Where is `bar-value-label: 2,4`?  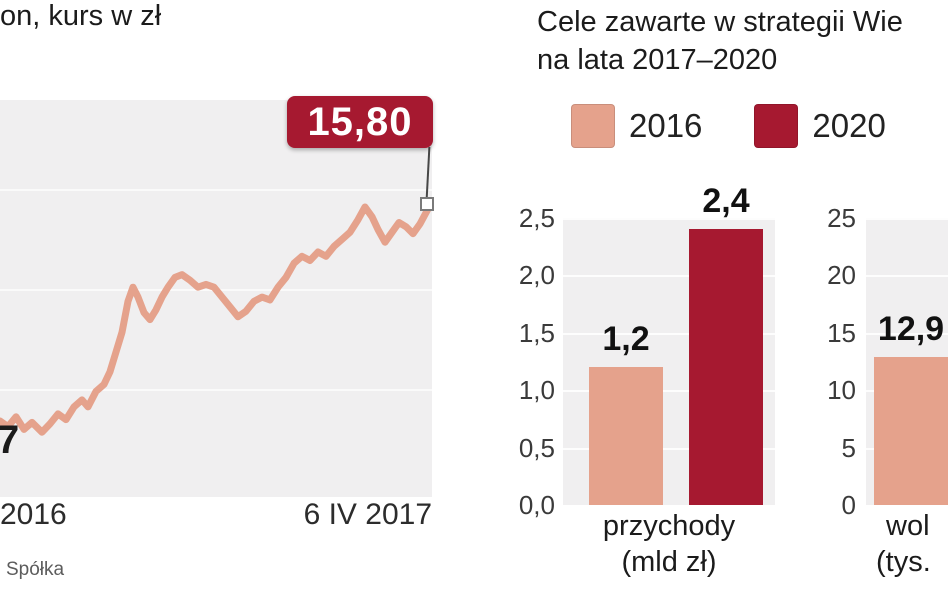 bar-value-label: 2,4 is located at coordinates (726, 201).